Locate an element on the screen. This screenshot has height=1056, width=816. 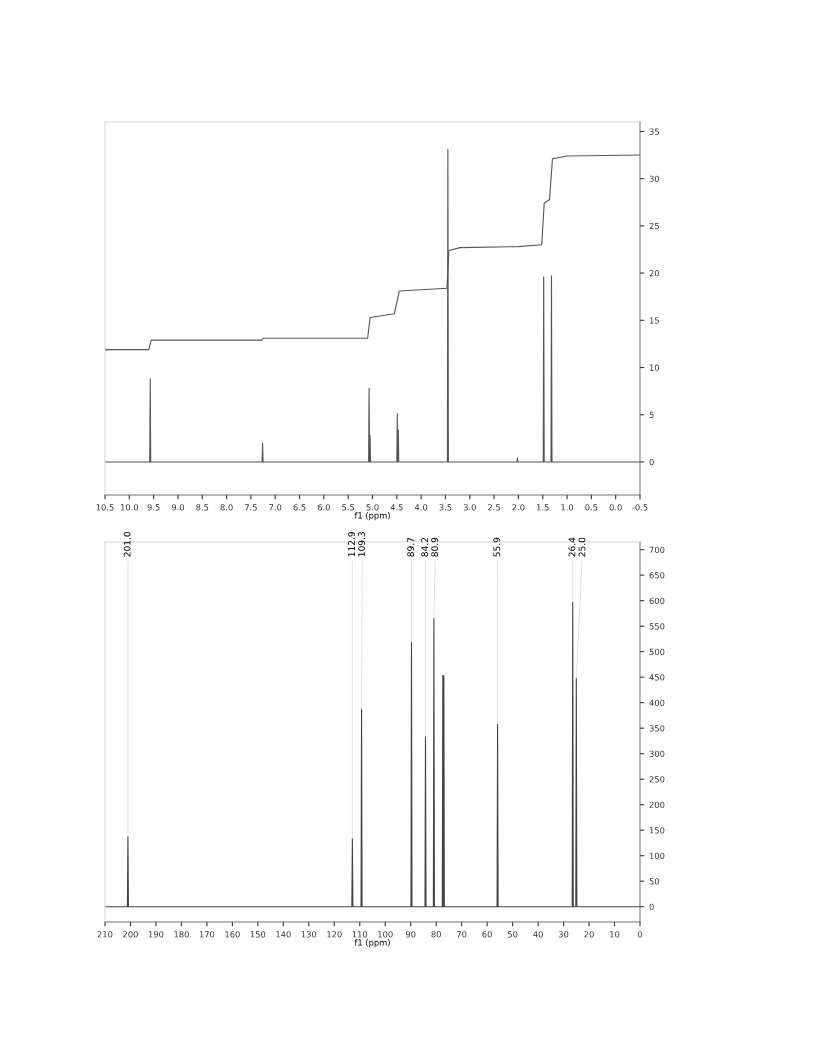
annotation: 109.3 is located at coordinates (361, 544).